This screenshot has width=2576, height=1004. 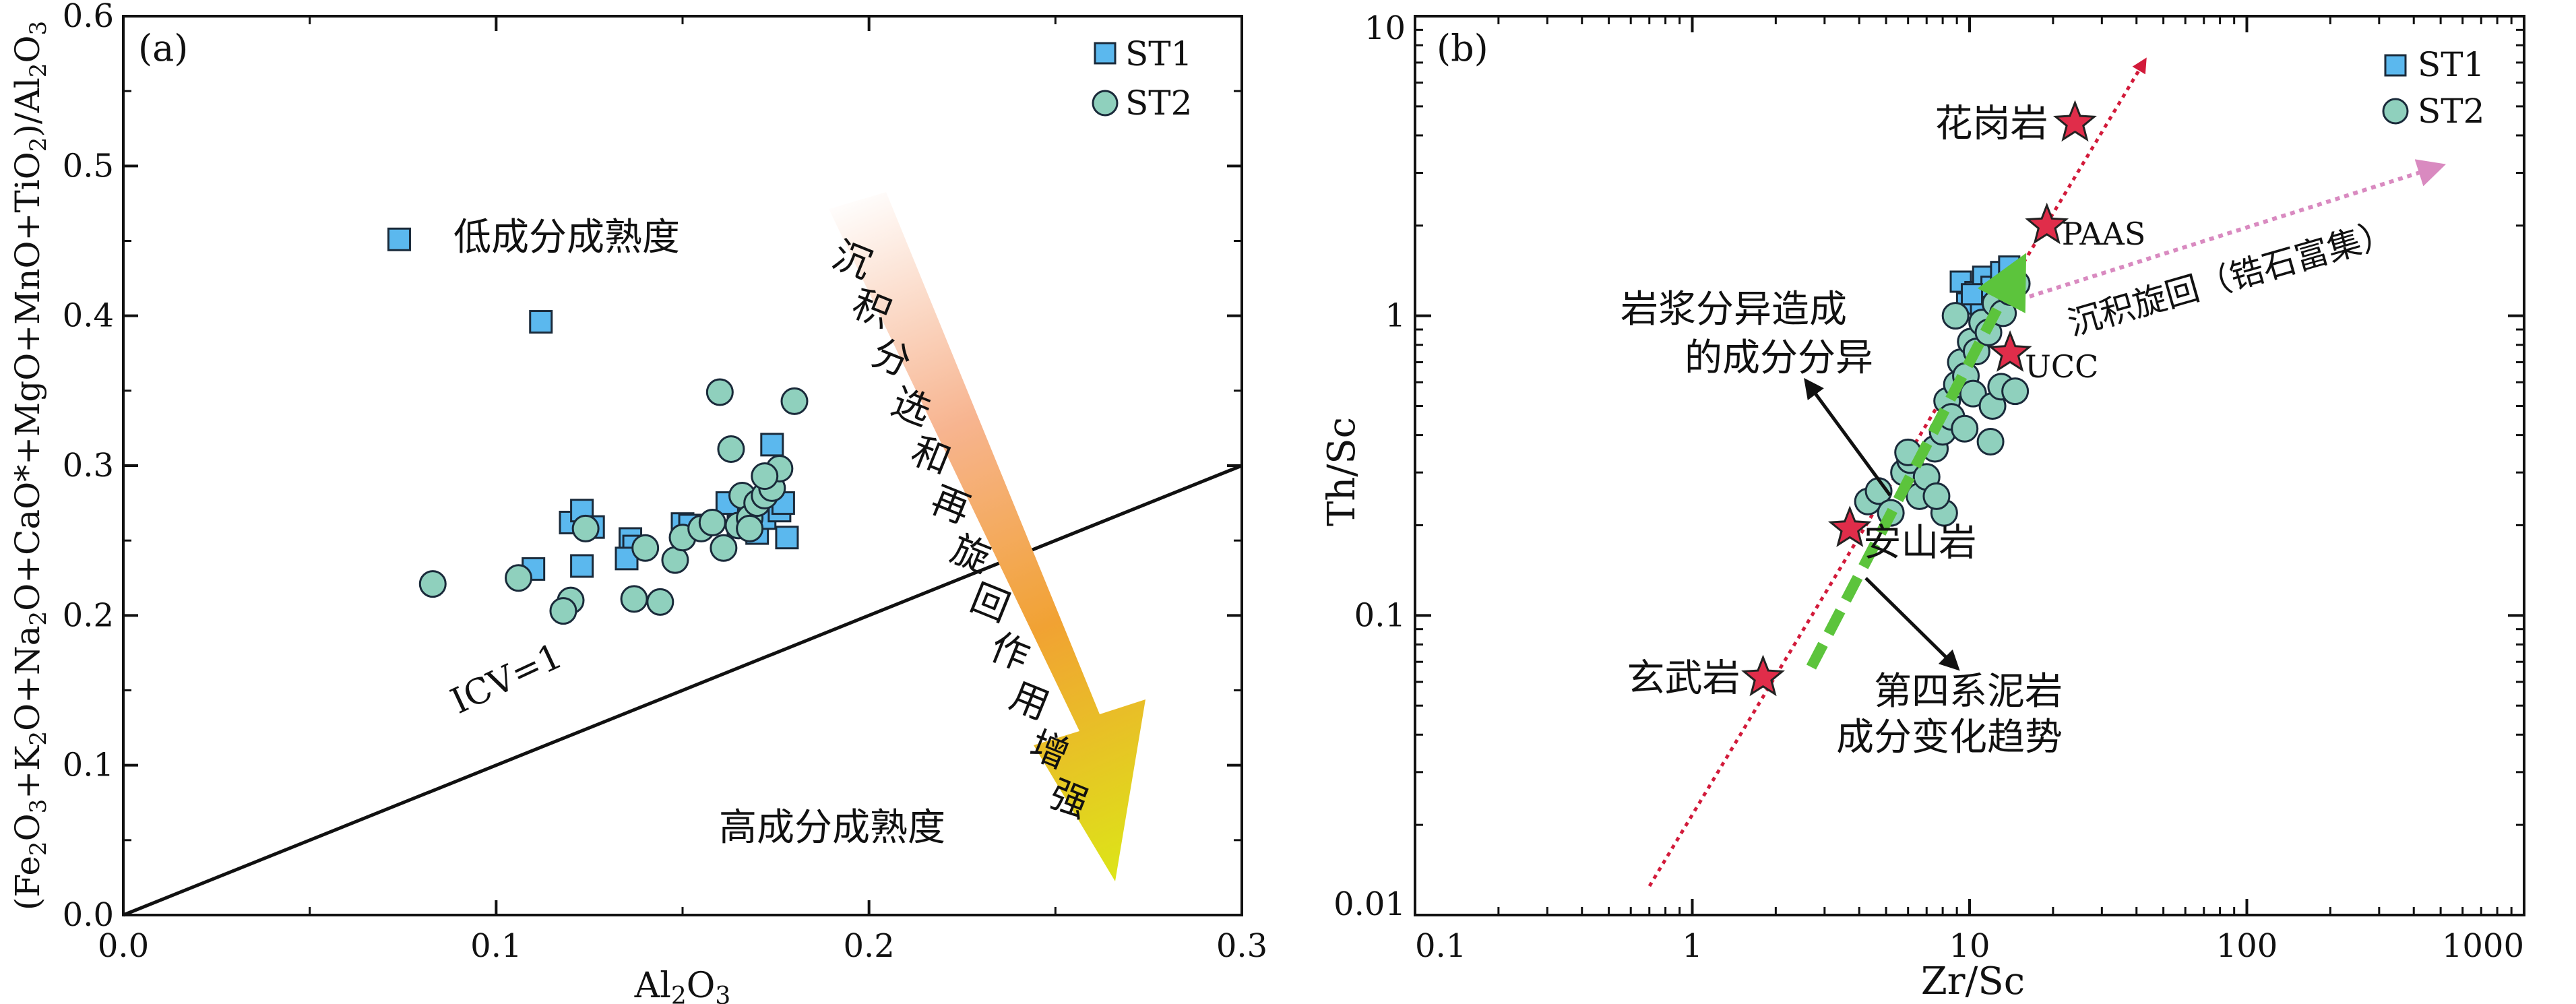 I want to click on panel-a-x-axis-label: Al2O3, so click(x=682, y=985).